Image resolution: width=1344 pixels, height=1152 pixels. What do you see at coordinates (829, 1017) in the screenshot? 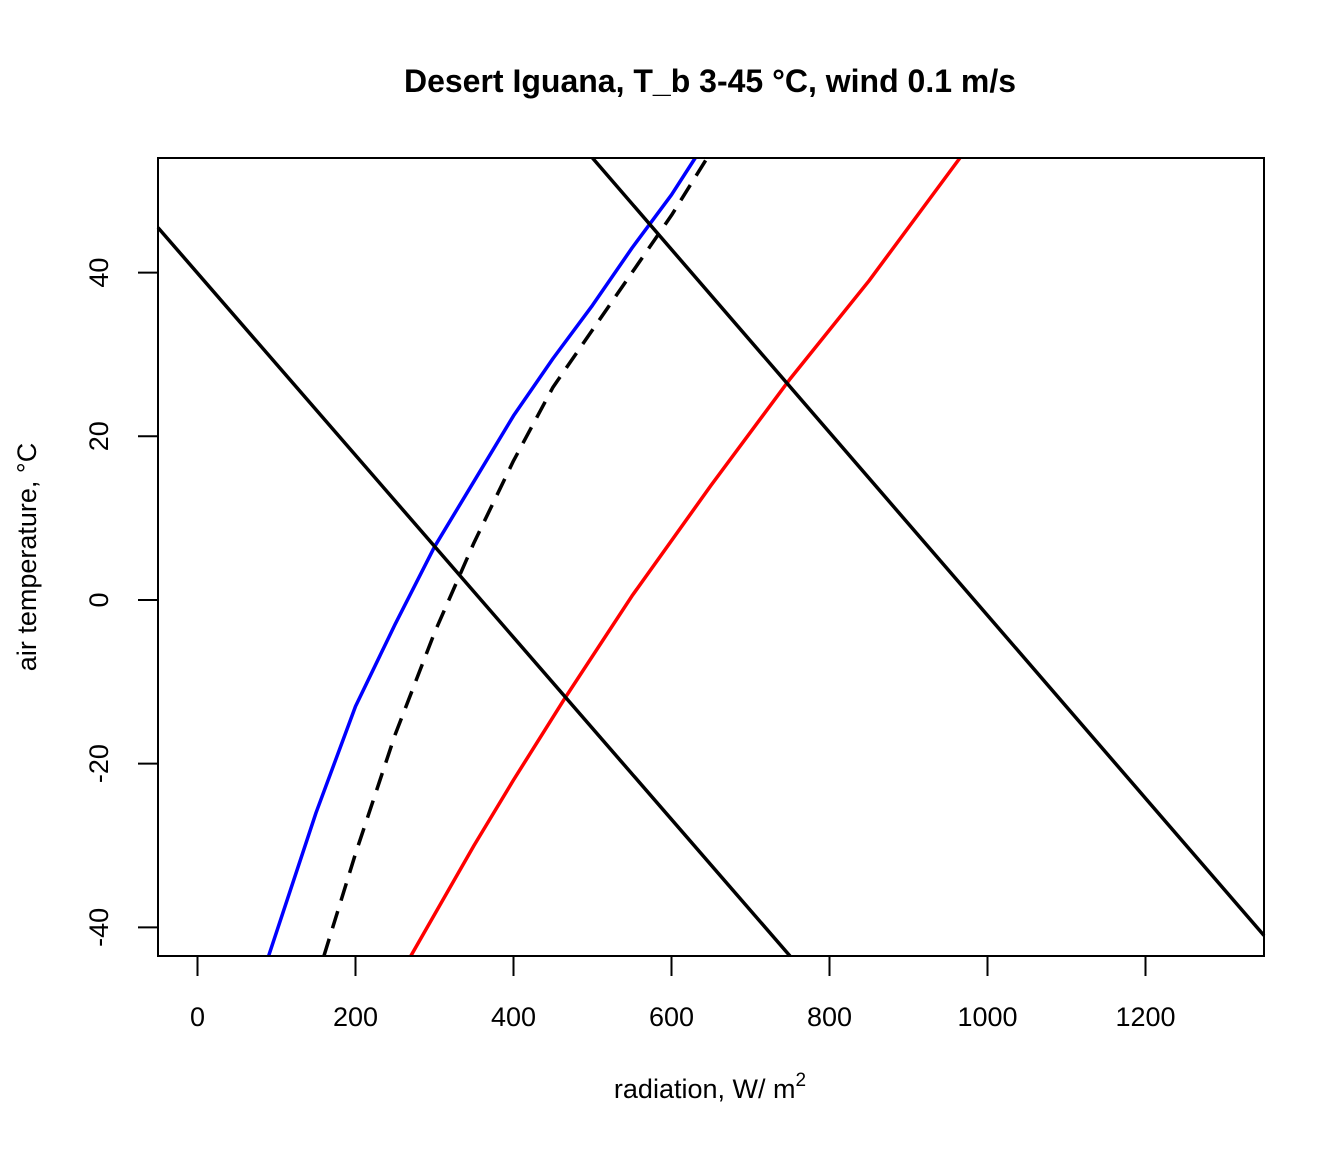
I see `x-tick-label: 800` at bounding box center [829, 1017].